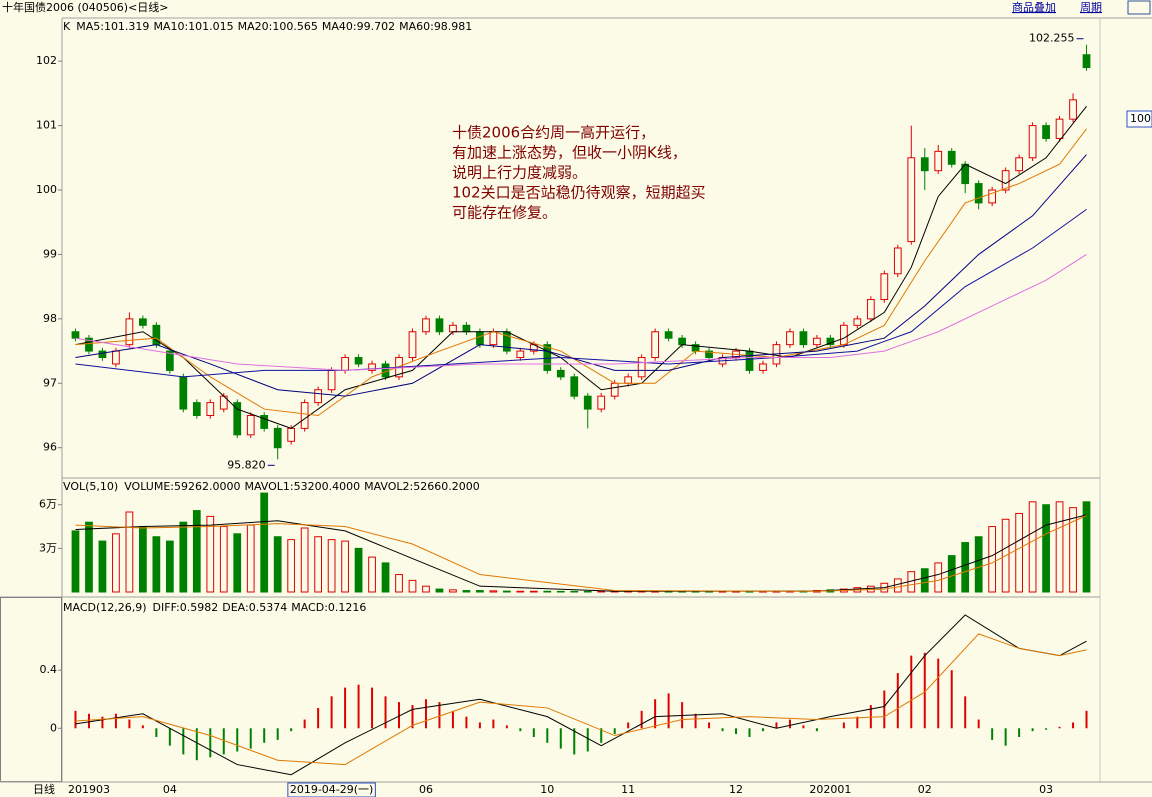 The height and width of the screenshot is (797, 1152). What do you see at coordinates (48, 547) in the screenshot?
I see `y-tick-label: 3万` at bounding box center [48, 547].